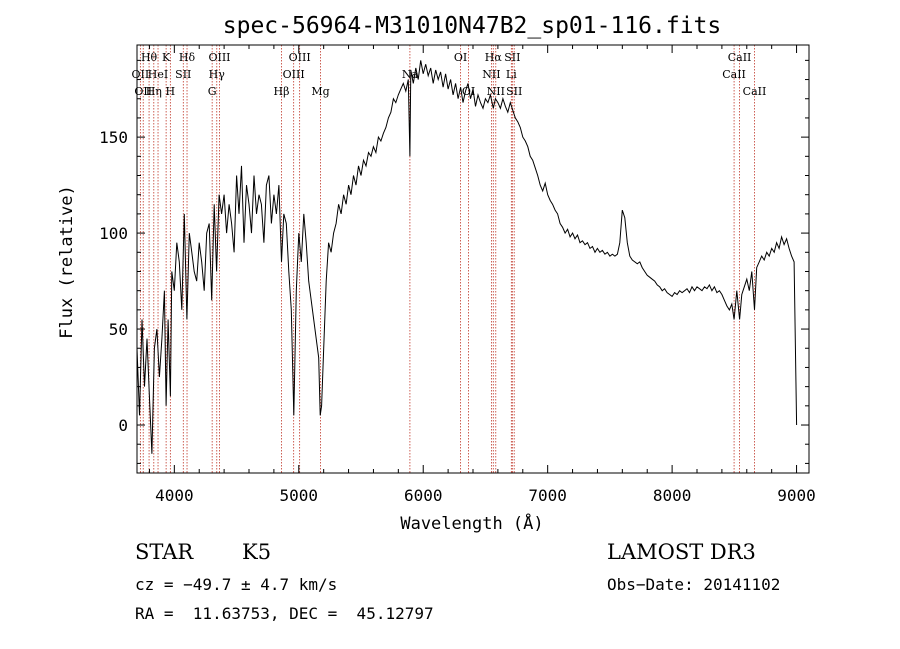  What do you see at coordinates (460, 57) in the screenshot?
I see `spectral-line-label: OI` at bounding box center [460, 57].